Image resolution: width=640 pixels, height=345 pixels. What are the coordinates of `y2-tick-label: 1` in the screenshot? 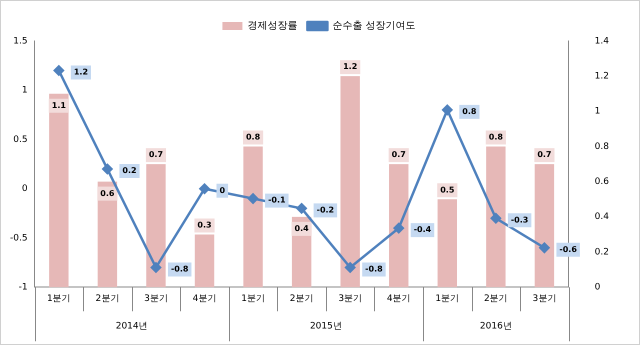 It's located at (597, 111).